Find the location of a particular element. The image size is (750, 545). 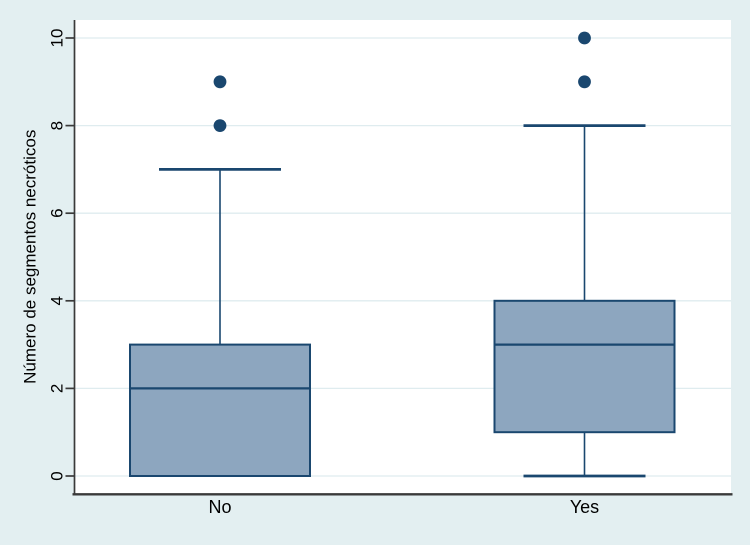

x-category-label-yes: Yes is located at coordinates (584, 507).